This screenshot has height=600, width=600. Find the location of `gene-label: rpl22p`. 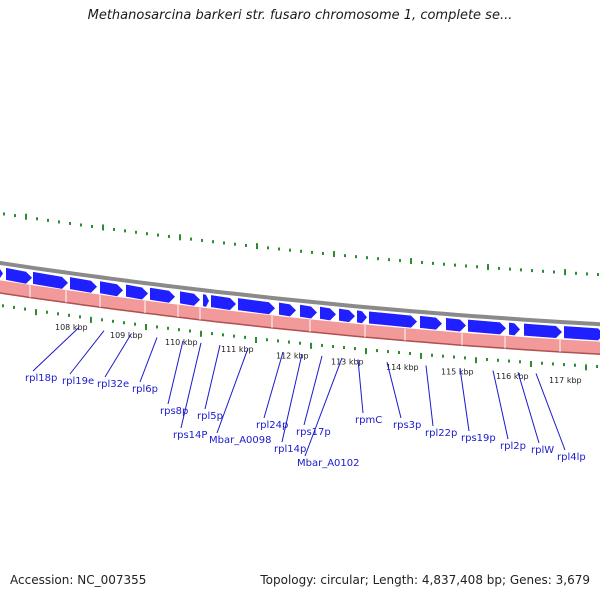

gene-label: rpl22p is located at coordinates (441, 433).